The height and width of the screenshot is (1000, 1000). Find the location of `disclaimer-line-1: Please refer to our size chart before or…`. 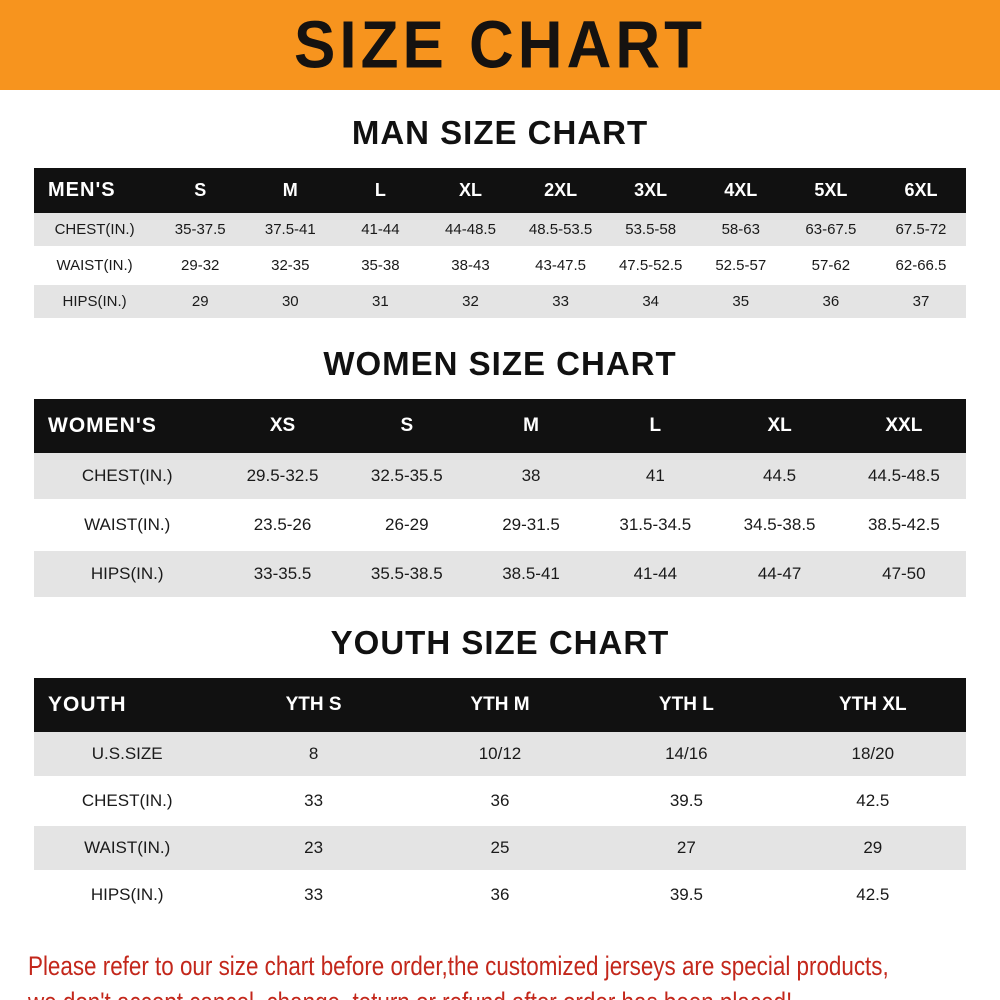

disclaimer-line-1: Please refer to our size chart before or… is located at coordinates (458, 966).